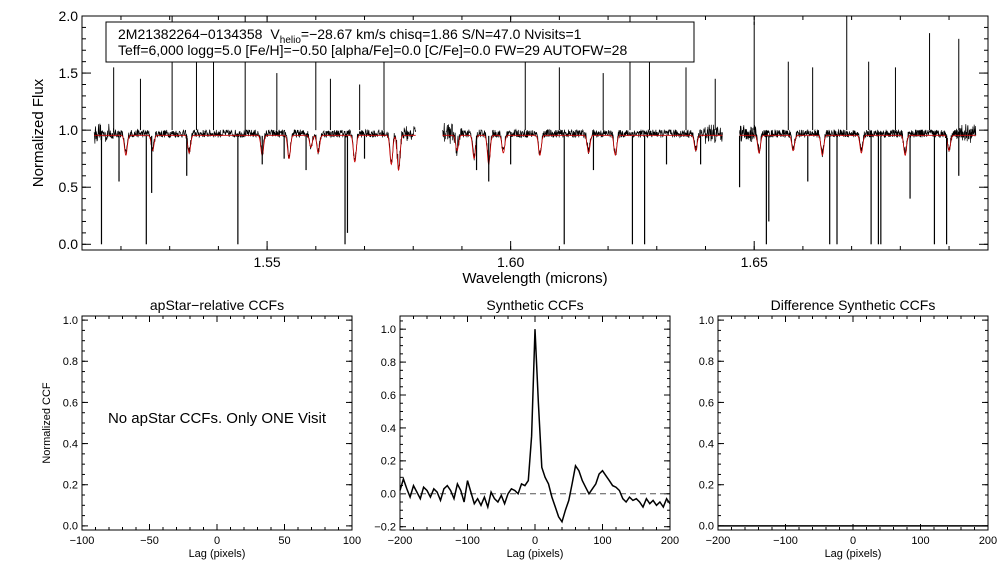 The height and width of the screenshot is (576, 1008). I want to click on spectrum-info-box, so click(400, 42).